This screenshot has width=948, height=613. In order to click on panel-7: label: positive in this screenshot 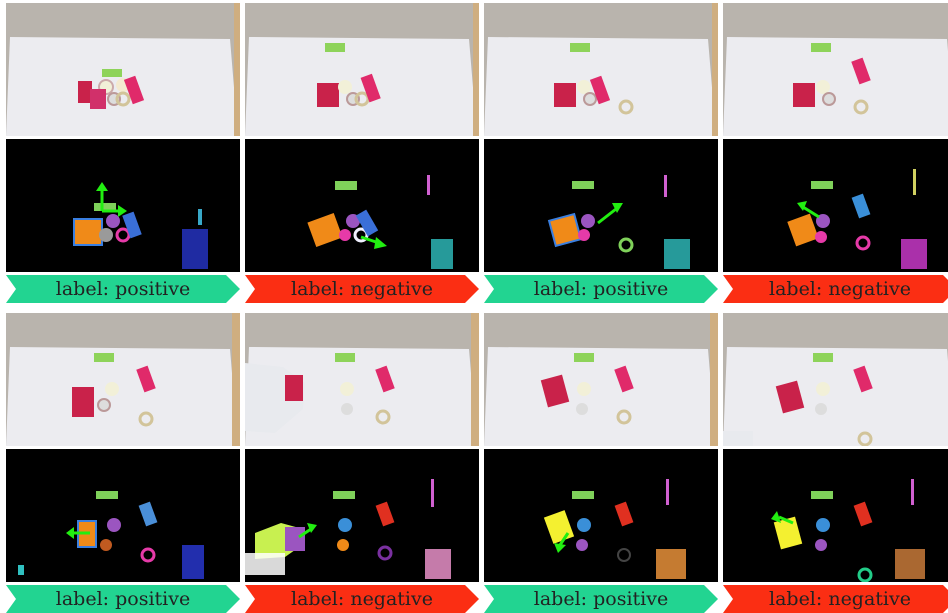, I will do `click(601, 463)`.